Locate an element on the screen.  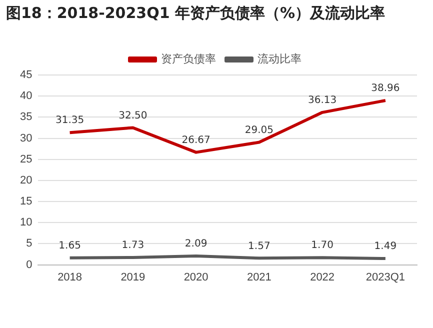
data-label: 29.05 is located at coordinates (259, 130).